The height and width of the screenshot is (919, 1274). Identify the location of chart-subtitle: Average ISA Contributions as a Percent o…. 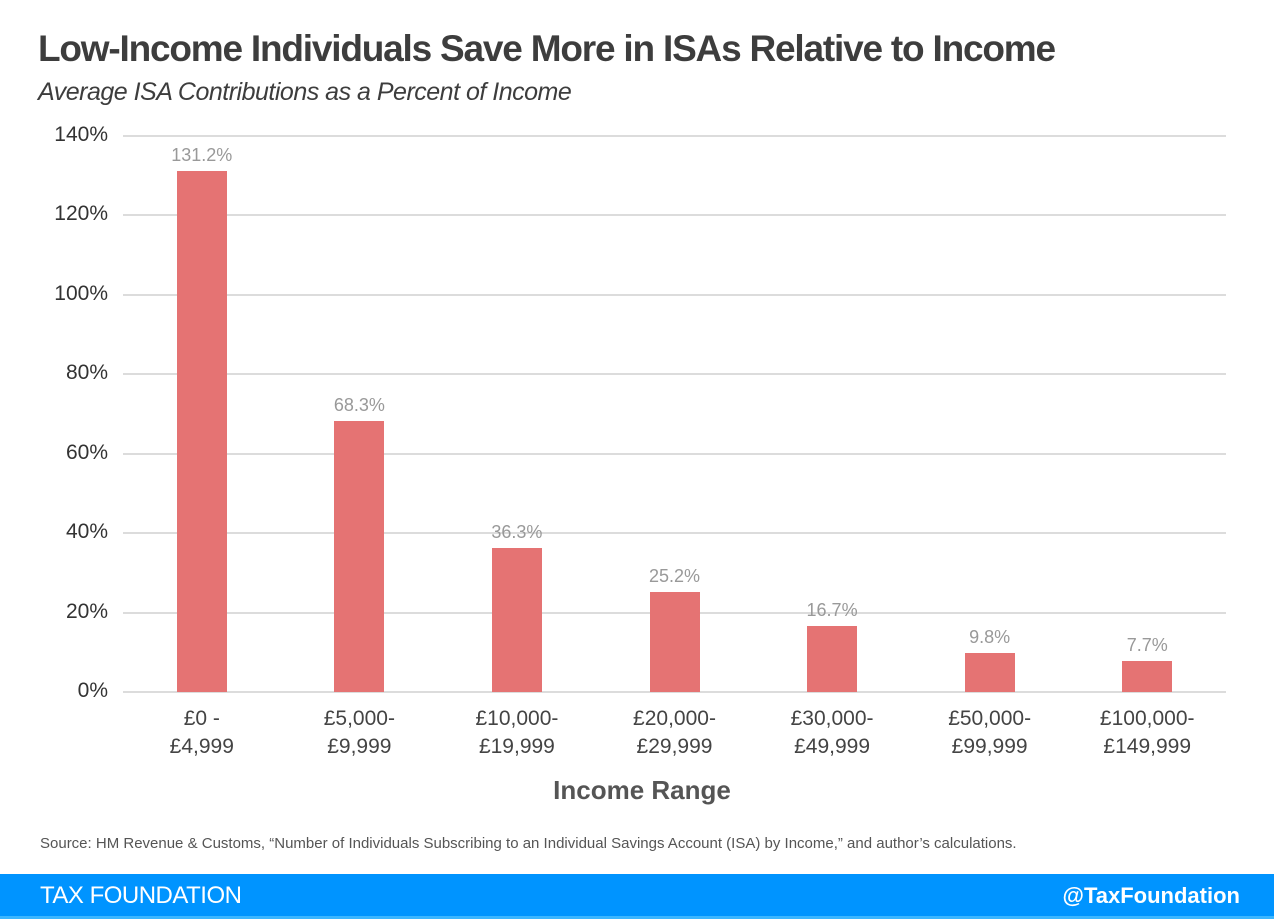
(305, 92).